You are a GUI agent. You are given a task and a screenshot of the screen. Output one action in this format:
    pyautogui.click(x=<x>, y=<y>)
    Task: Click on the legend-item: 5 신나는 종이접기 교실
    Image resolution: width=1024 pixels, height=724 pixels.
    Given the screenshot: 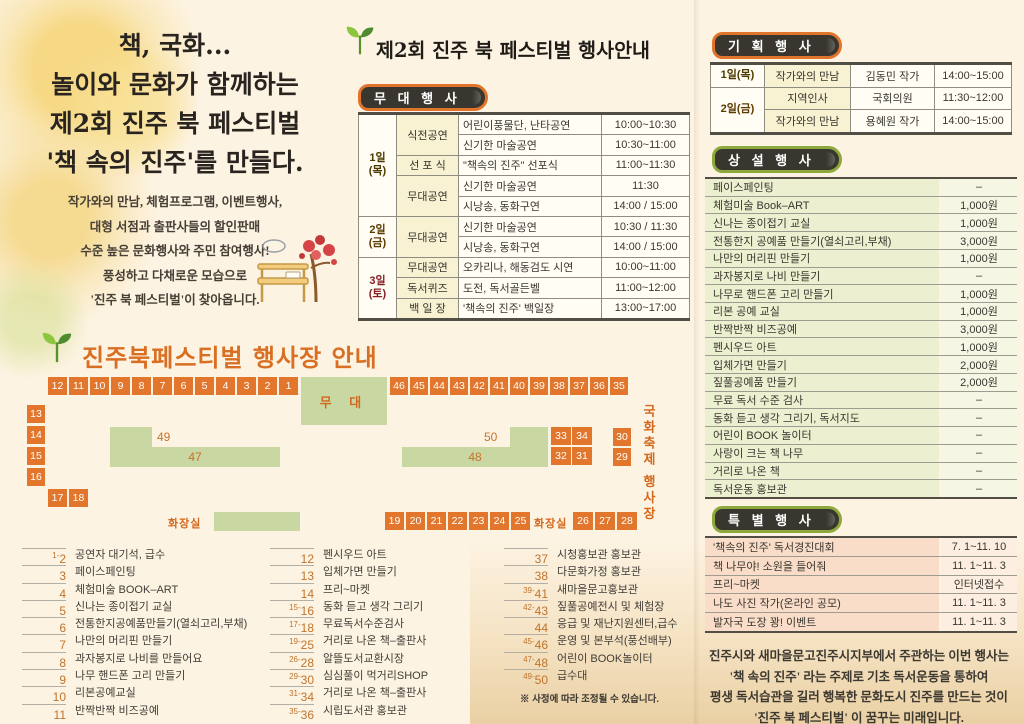 What is the action you would take?
    pyautogui.click(x=134, y=608)
    